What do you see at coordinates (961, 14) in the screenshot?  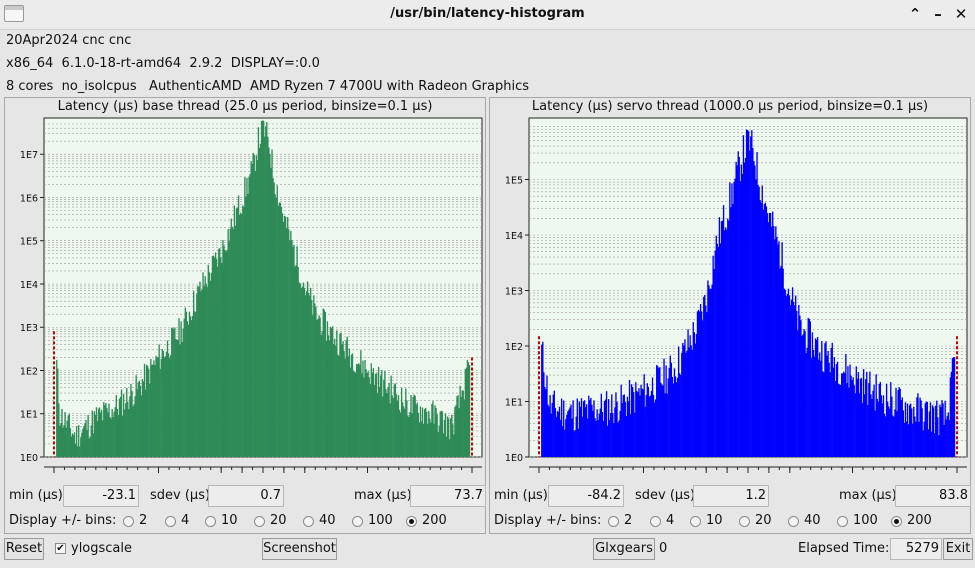 I see `close-button: ✕` at bounding box center [961, 14].